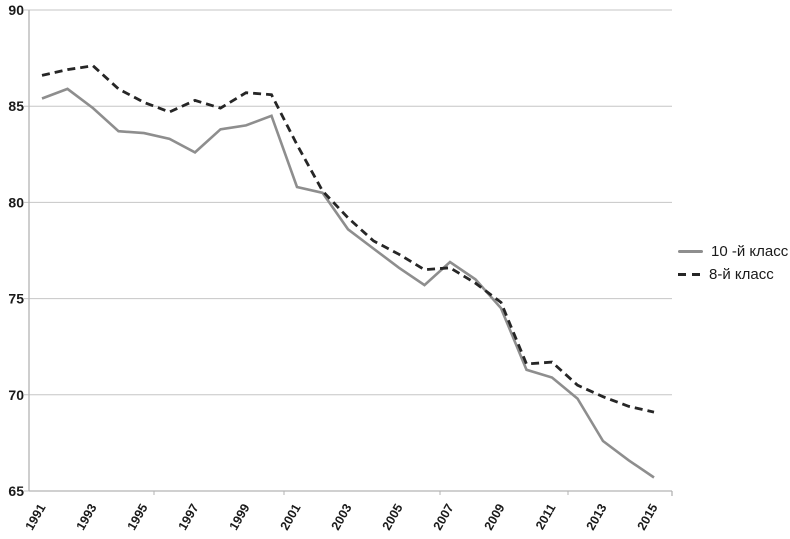 This screenshot has height=539, width=790. I want to click on dashed-line-swatch-icon, so click(689, 274).